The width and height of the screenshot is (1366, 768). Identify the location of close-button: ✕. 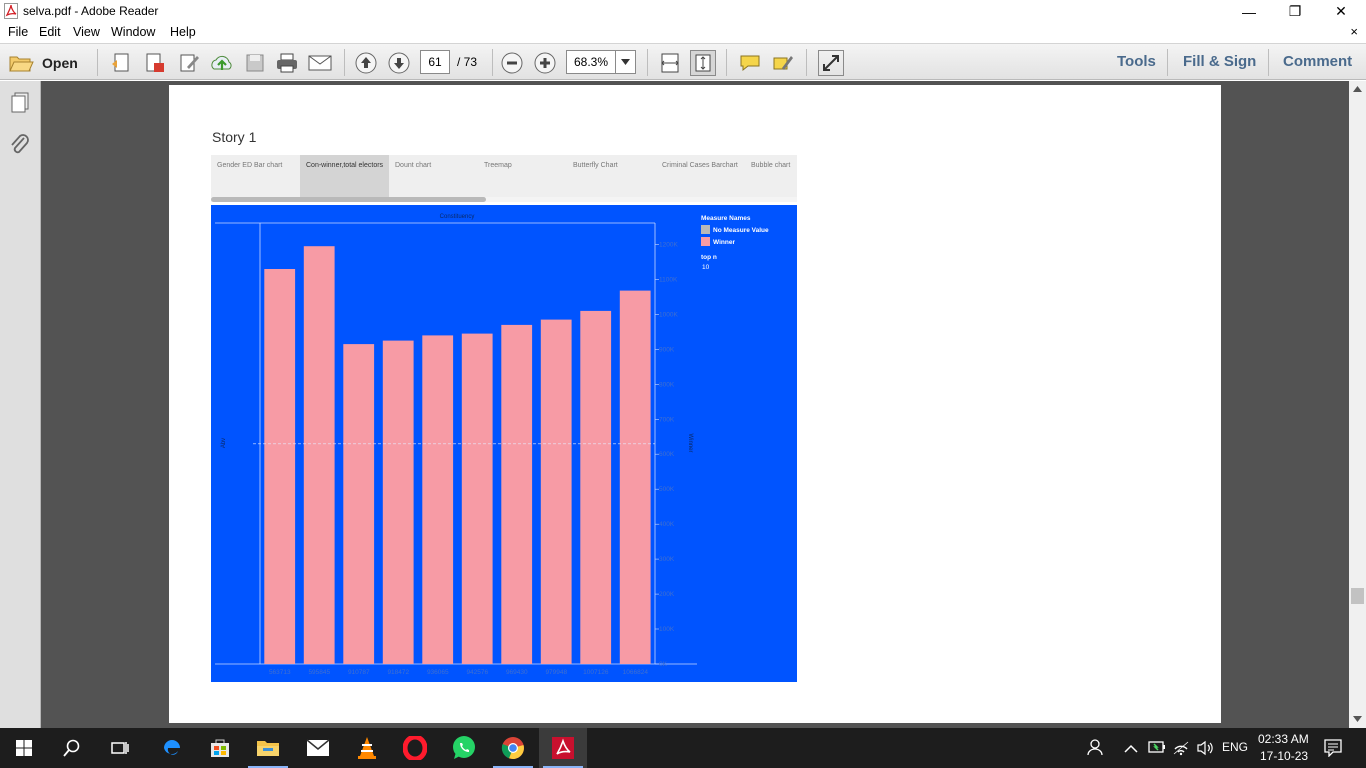
(1341, 11).